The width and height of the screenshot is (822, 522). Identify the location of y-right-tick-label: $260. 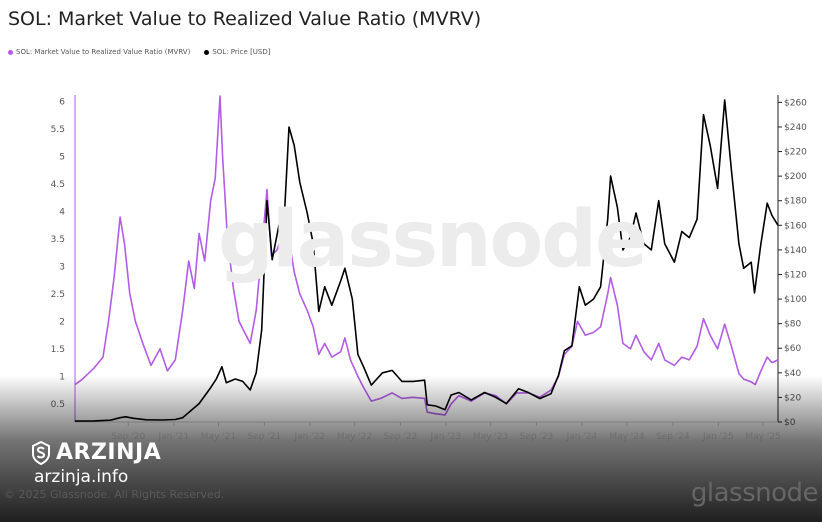
(795, 103).